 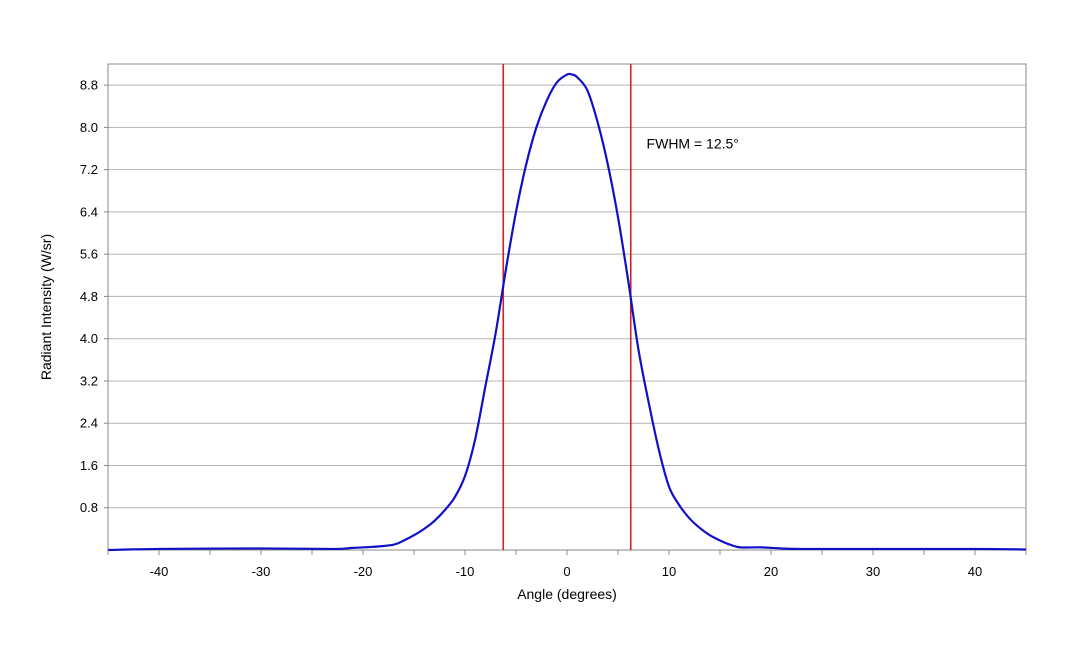 I want to click on x-tick-label: -10, so click(x=465, y=571).